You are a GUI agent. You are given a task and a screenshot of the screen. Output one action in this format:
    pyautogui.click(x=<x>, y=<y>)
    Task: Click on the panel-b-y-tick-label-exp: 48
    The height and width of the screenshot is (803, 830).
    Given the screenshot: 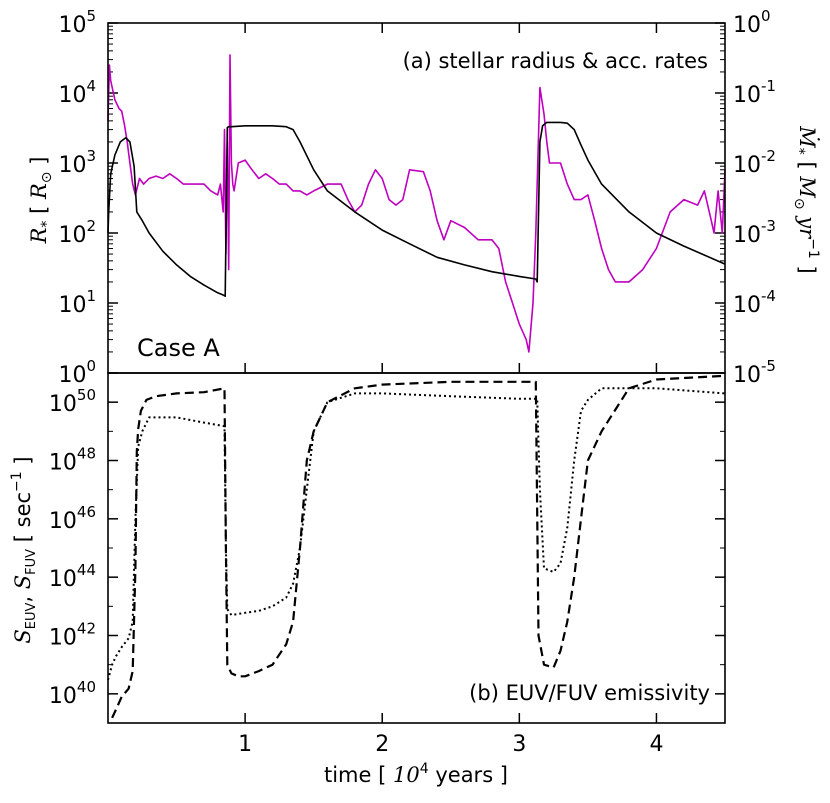 What is the action you would take?
    pyautogui.click(x=86, y=454)
    